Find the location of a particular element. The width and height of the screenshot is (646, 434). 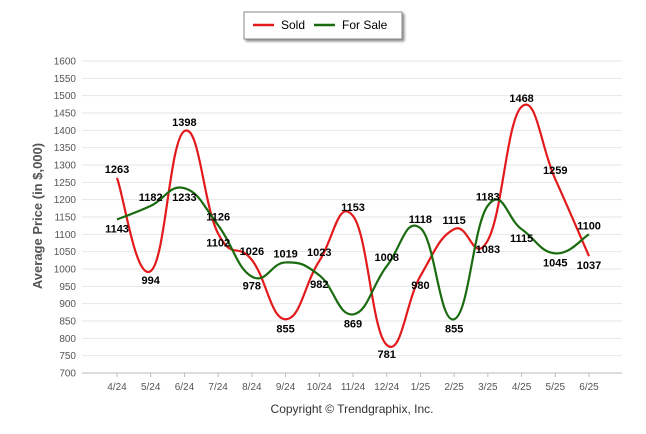

data-label-sold: 1115 is located at coordinates (454, 221).